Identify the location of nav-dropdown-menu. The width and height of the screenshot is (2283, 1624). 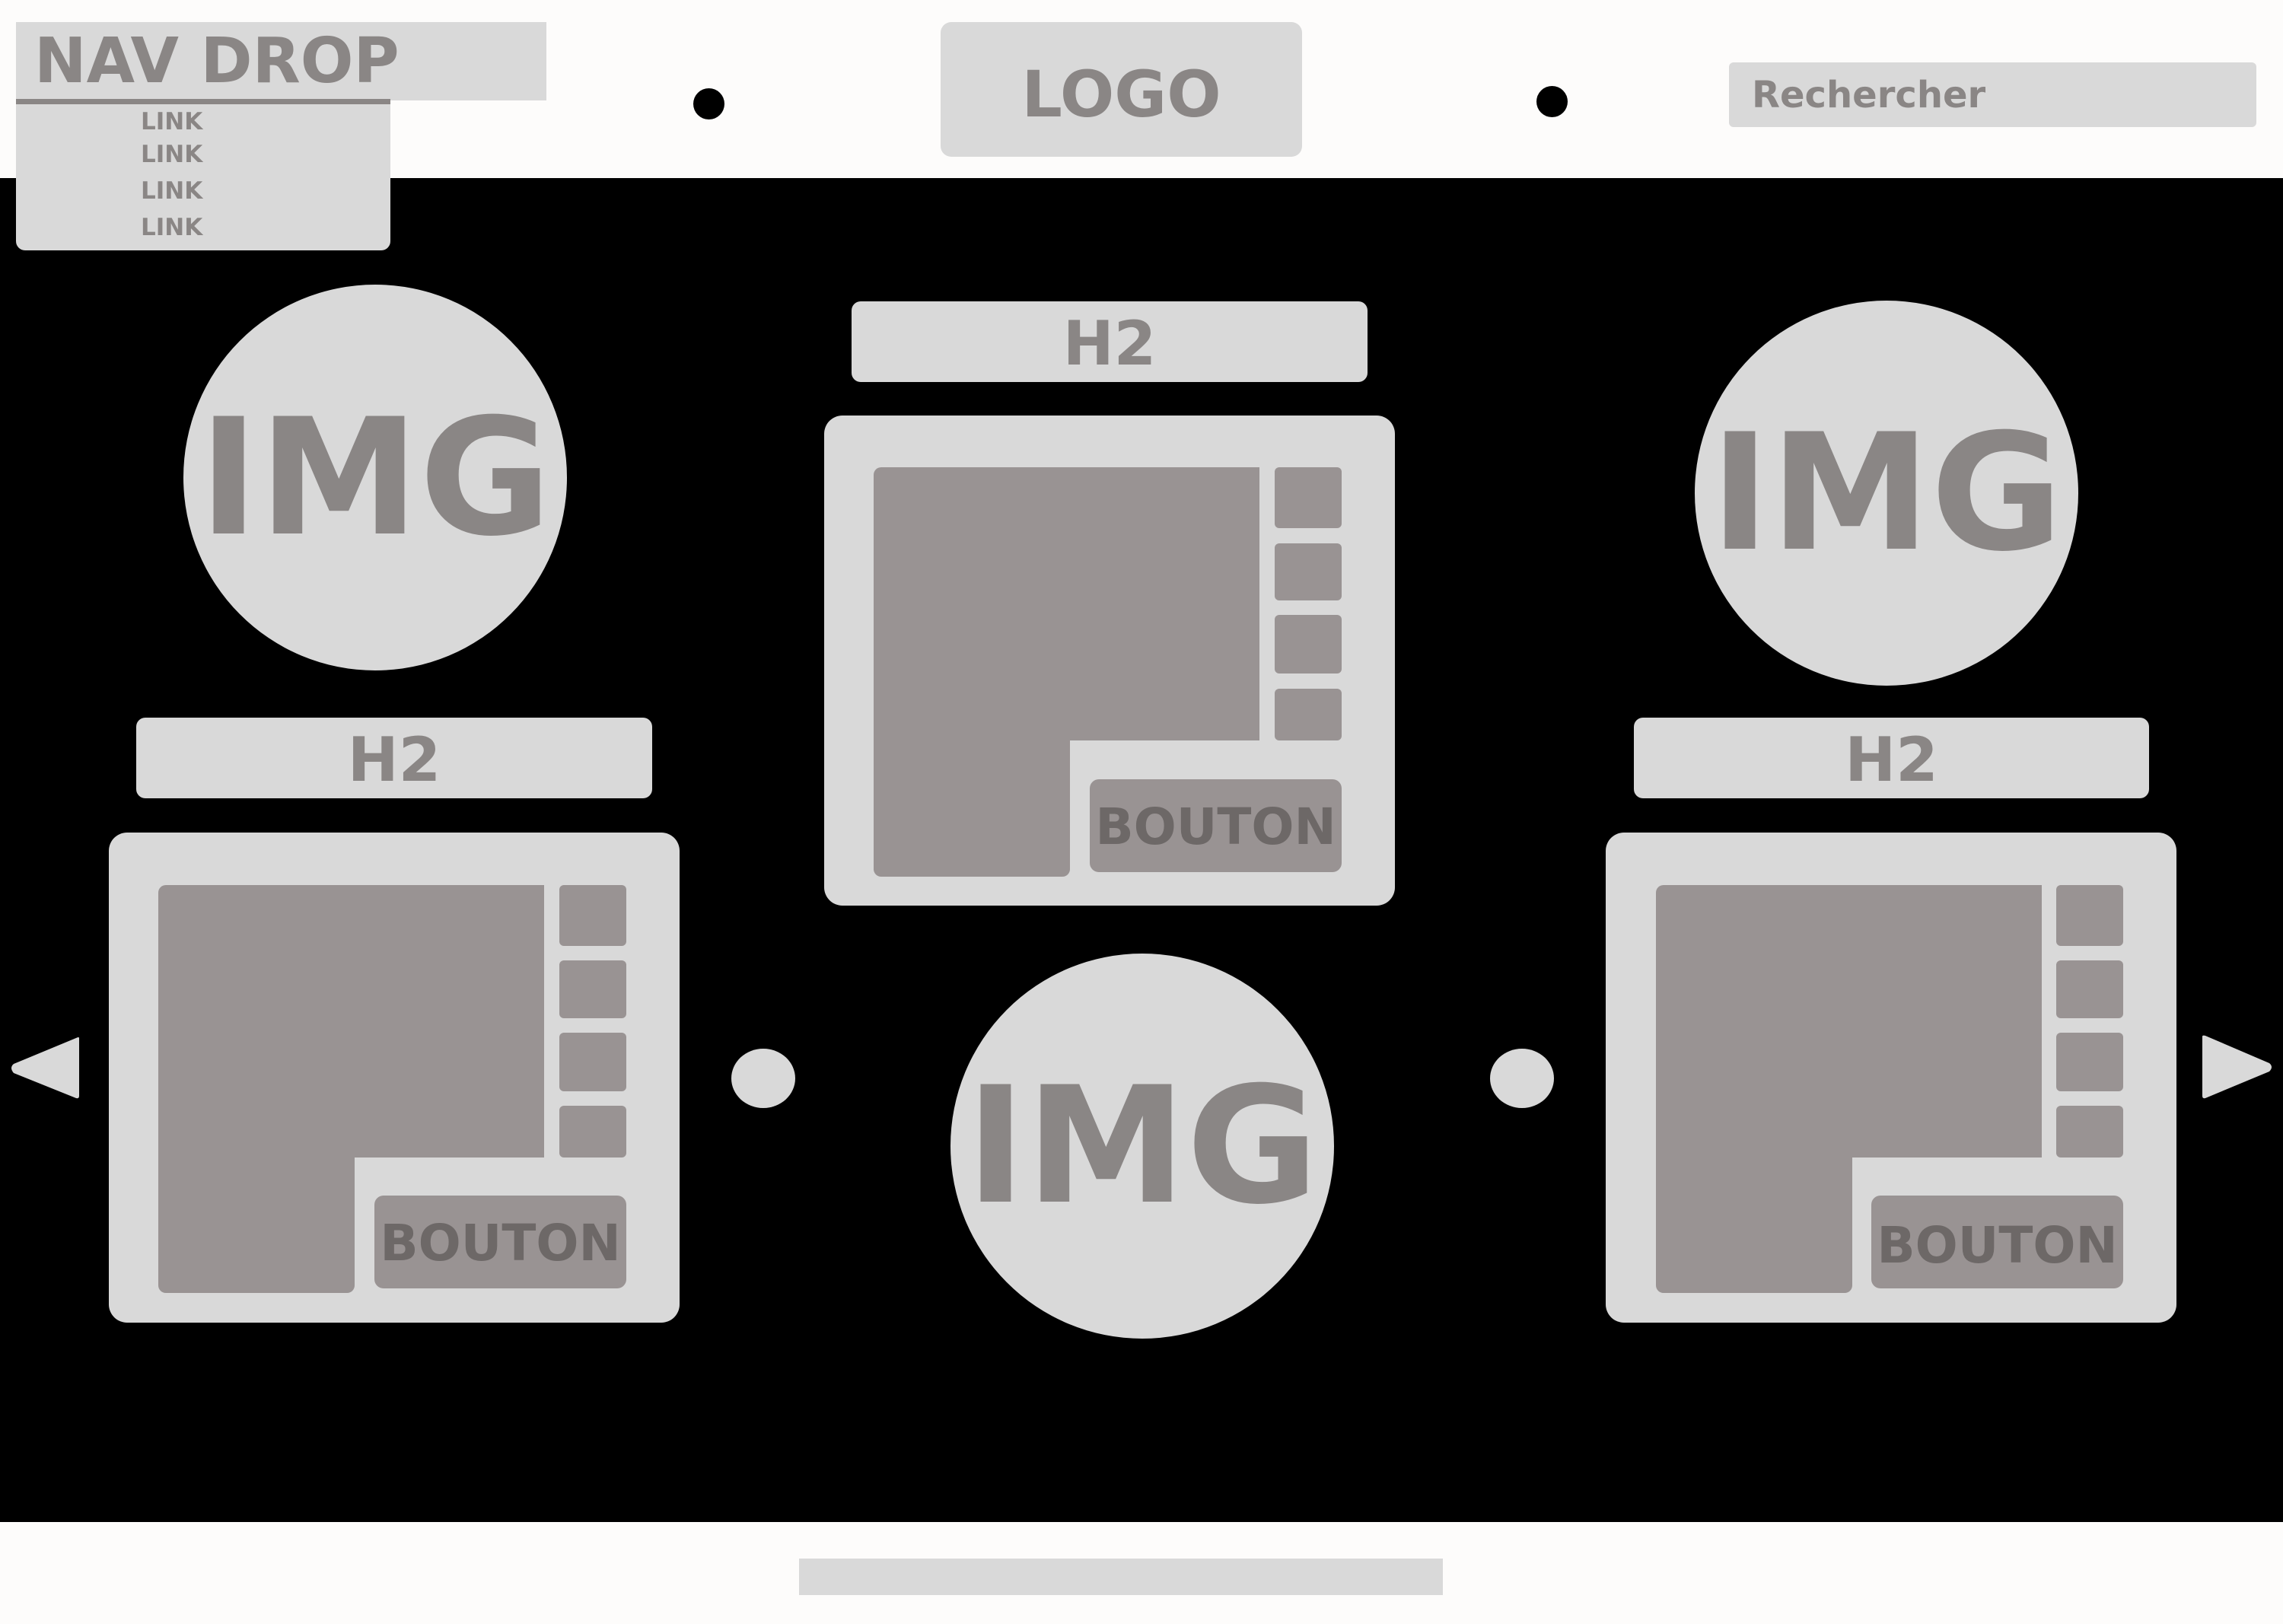
(203, 177).